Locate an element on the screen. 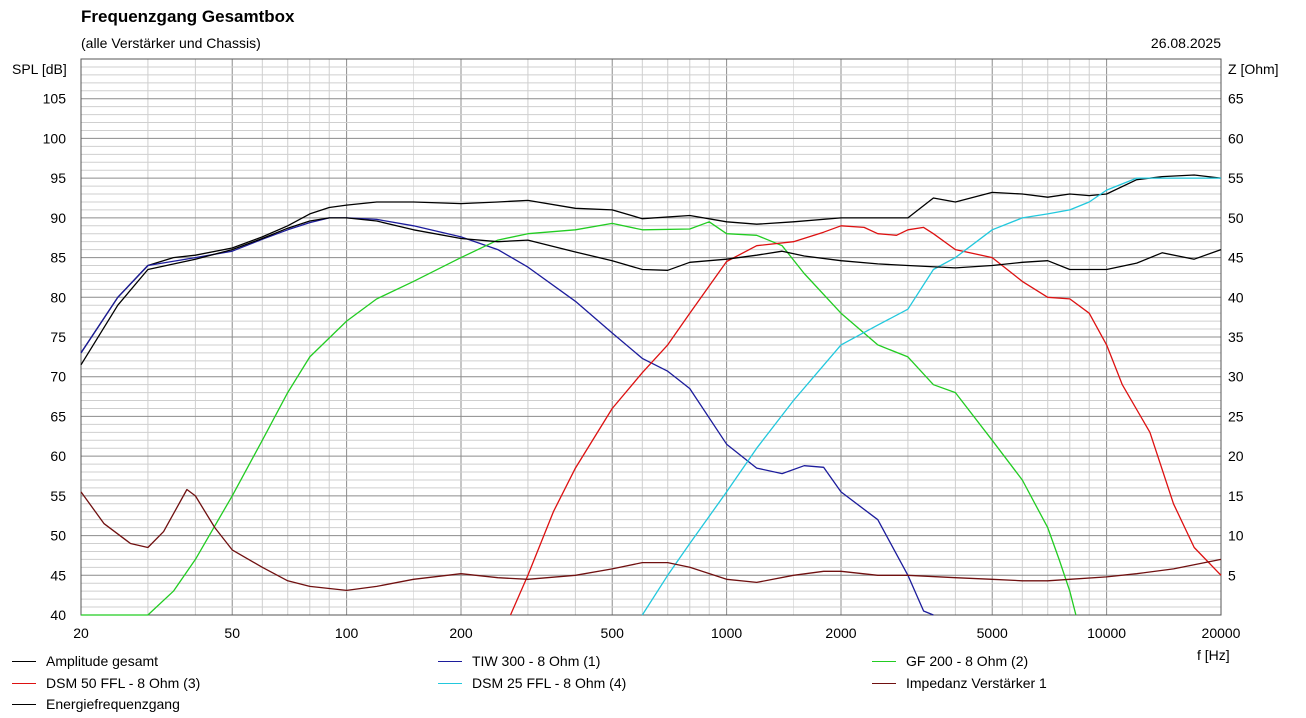 Image resolution: width=1306 pixels, height=718 pixels. y-right-tick-label: 55 is located at coordinates (1236, 178).